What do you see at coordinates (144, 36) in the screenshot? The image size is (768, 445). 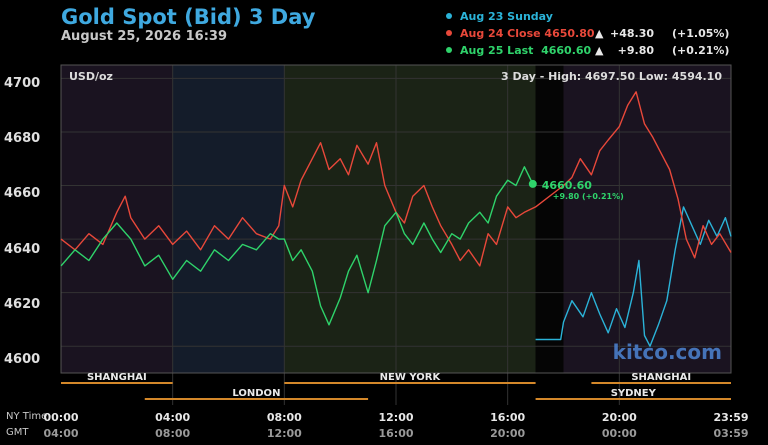 I see `chart-datetime: August 25, 2026 16:39` at bounding box center [144, 36].